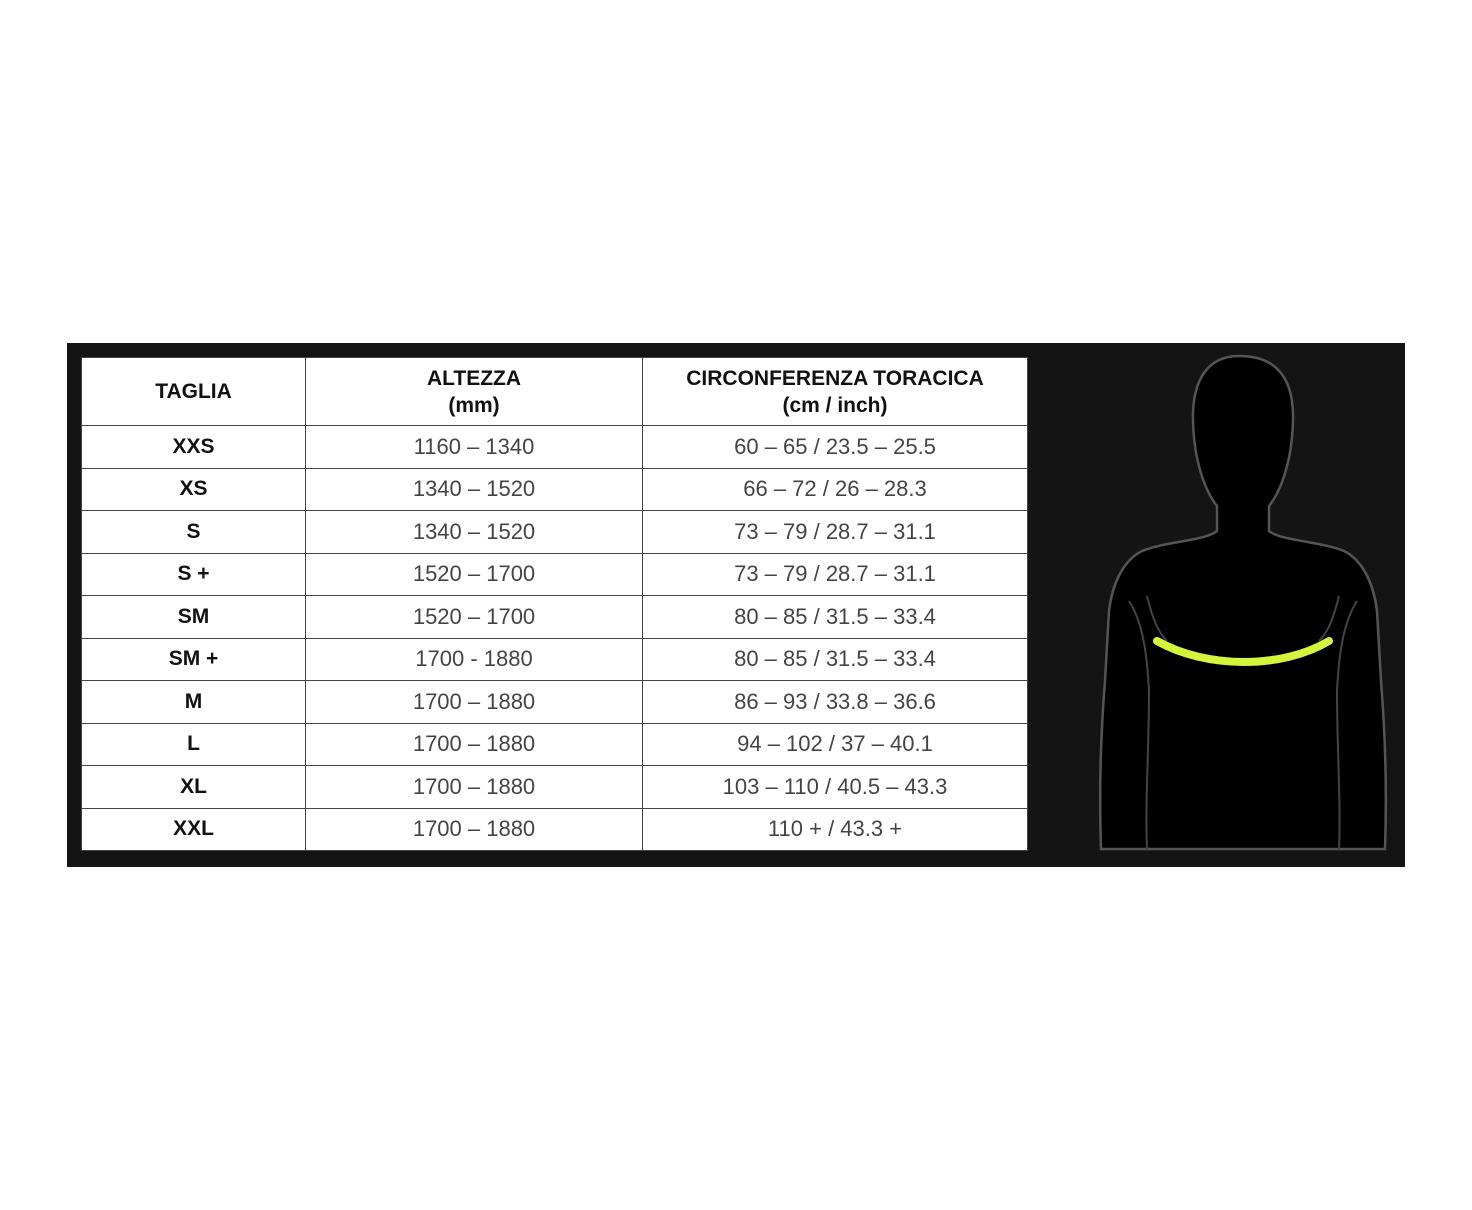 The width and height of the screenshot is (1472, 1210). Describe the element at coordinates (835, 702) in the screenshot. I see `chest-cell: 86 – 93 / 33.8 – 36.6` at that location.